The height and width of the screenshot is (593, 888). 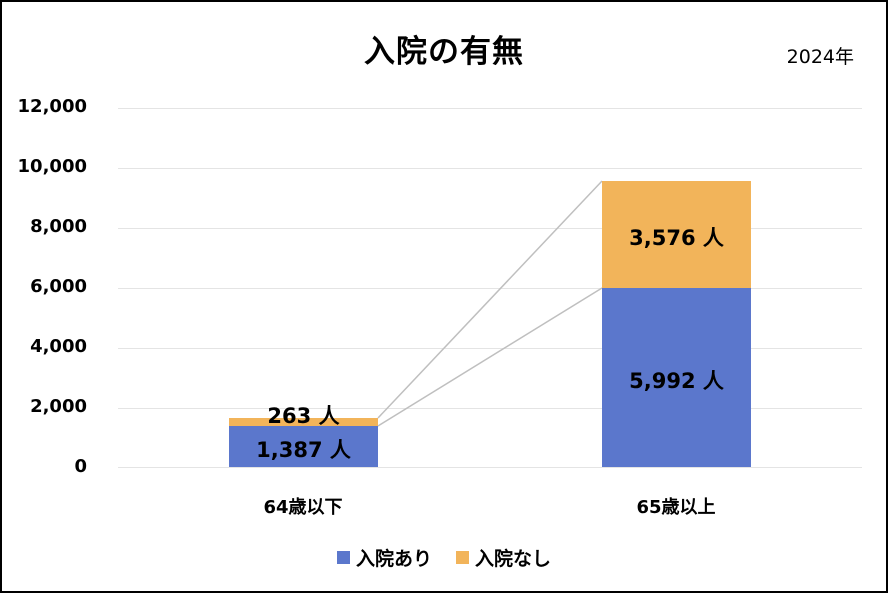 What do you see at coordinates (58, 406) in the screenshot?
I see `y-tick-label: 2,000` at bounding box center [58, 406].